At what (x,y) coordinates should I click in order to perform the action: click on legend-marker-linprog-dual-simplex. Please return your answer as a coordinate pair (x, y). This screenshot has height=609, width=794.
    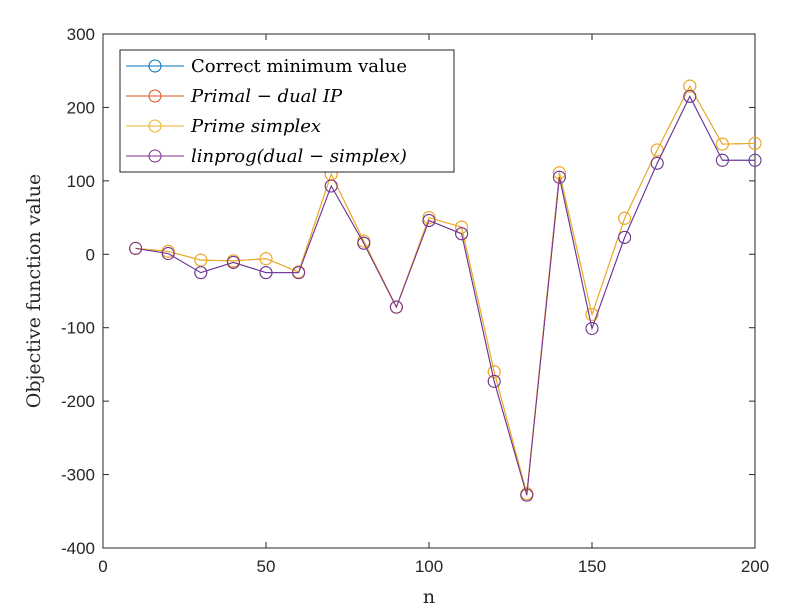
    Looking at the image, I should click on (155, 156).